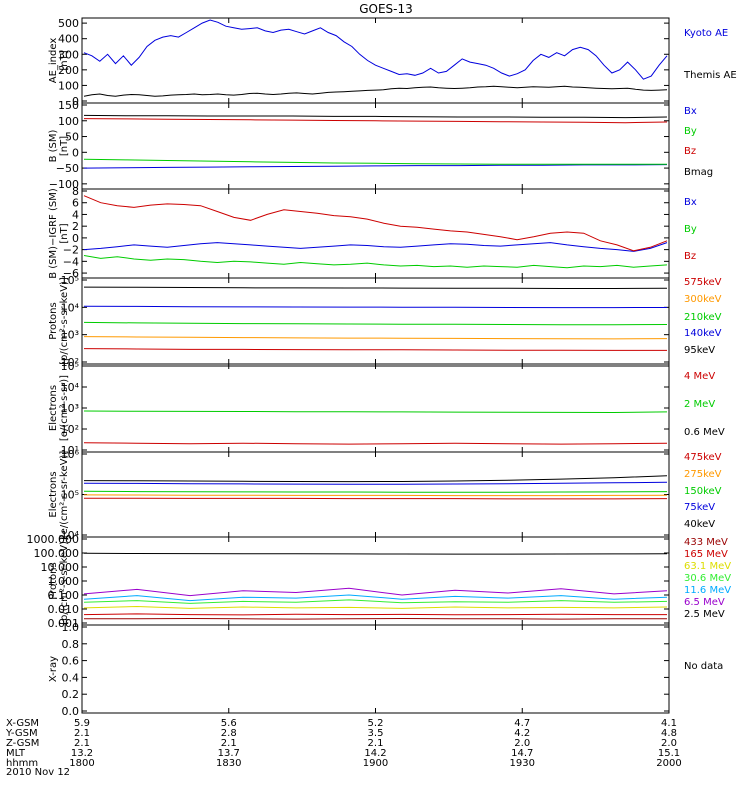 The height and width of the screenshot is (800, 750). Describe the element at coordinates (376, 498) in the screenshot. I see `series-line-475kev` at that location.